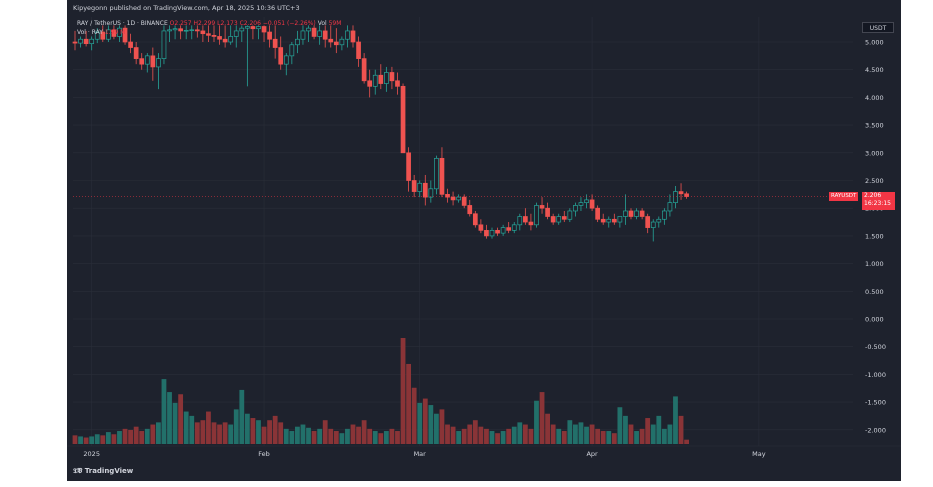  I want to click on price-tick-label: 1.500, so click(874, 236).